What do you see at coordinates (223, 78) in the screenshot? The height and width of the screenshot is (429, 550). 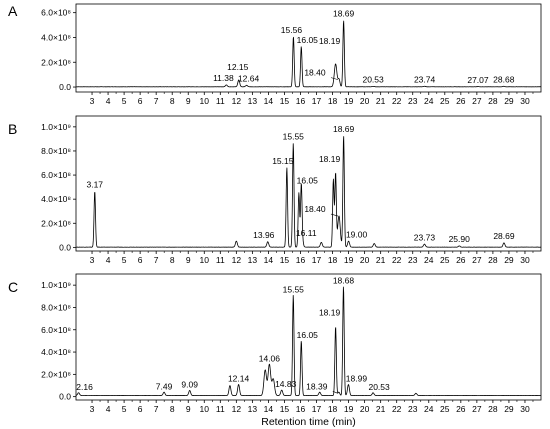 I see `peak-label: 11.38` at bounding box center [223, 78].